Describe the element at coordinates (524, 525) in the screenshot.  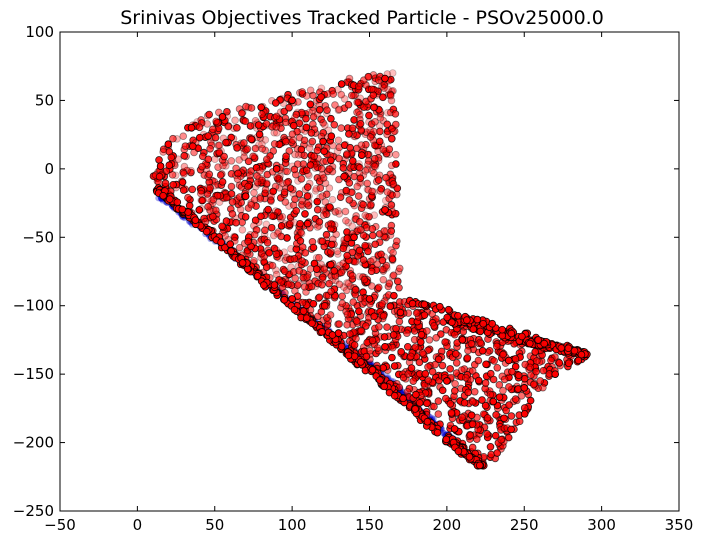
I see `x-tick-label: 250` at that location.